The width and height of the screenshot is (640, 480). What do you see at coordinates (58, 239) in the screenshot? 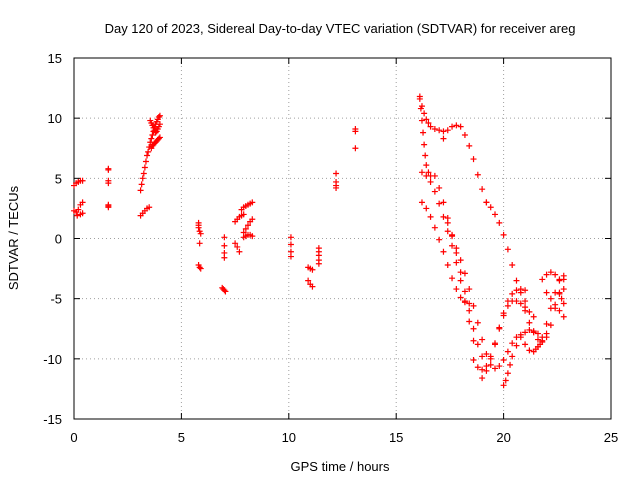
I see `y-tick-label: 0` at bounding box center [58, 239].